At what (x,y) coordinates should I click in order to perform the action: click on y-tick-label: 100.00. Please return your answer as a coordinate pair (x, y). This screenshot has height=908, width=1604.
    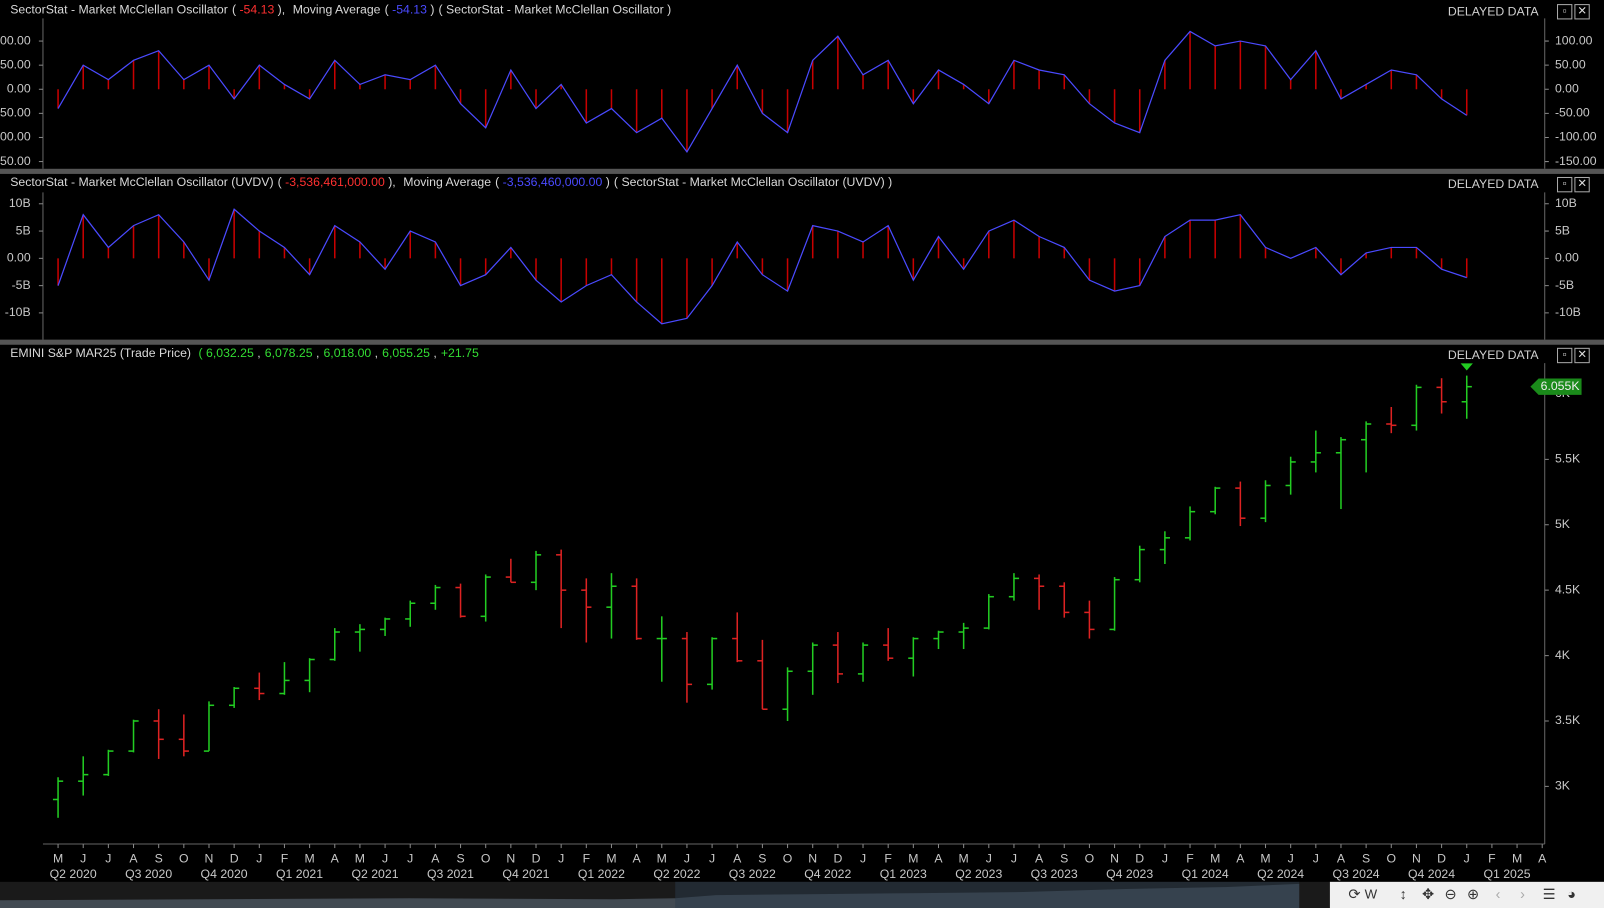
    Looking at the image, I should click on (15, 40).